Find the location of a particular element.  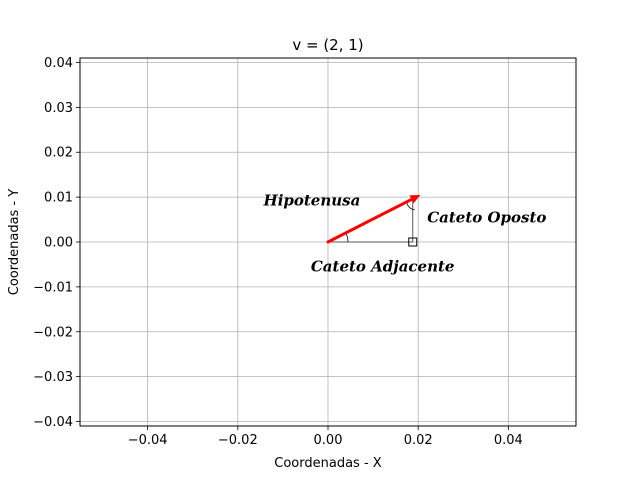

y-tick-label: 0.03 is located at coordinates (58, 108).